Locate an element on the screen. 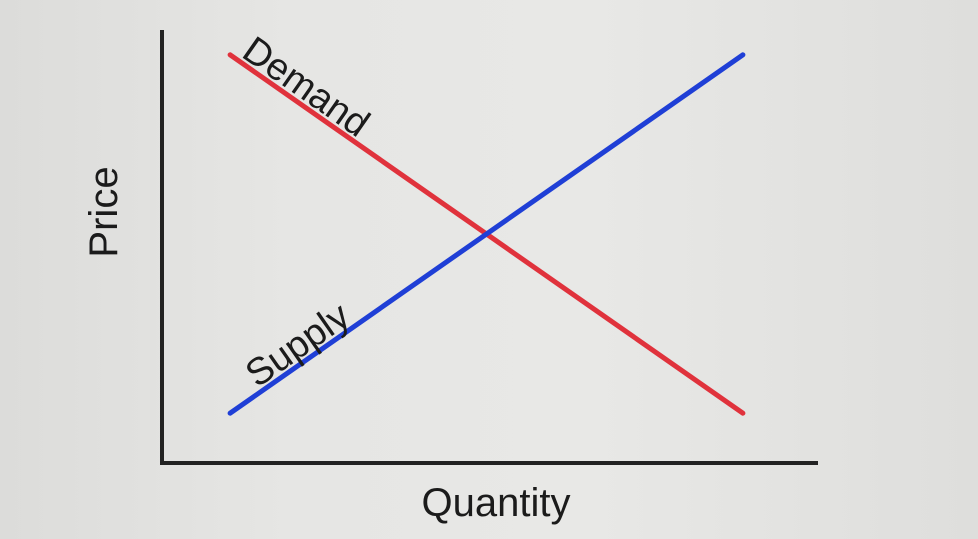 This screenshot has height=539, width=978. y-axis-title: Price is located at coordinates (104, 211).